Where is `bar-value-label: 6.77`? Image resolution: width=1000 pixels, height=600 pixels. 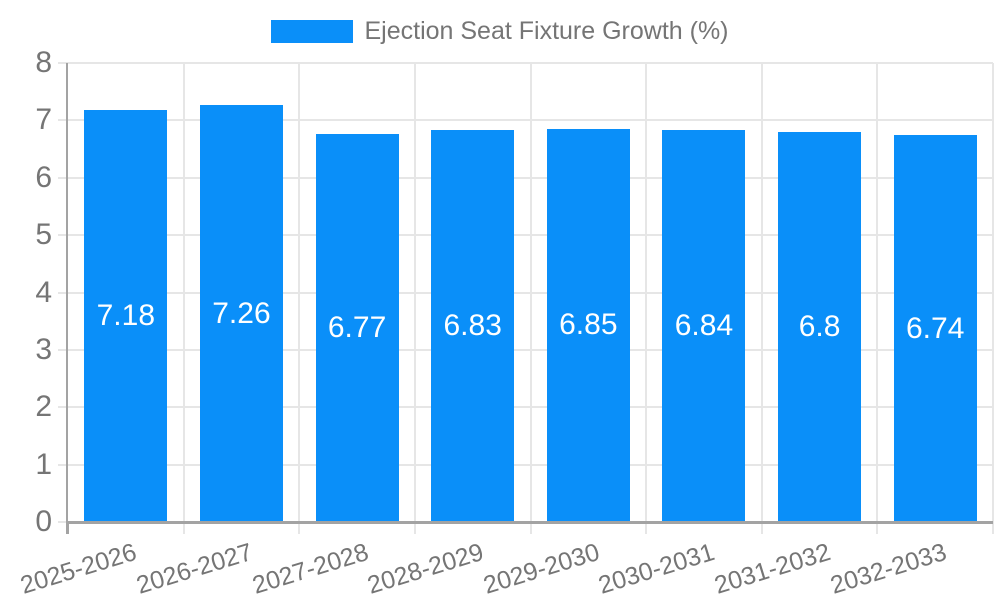
bar-value-label: 6.77 is located at coordinates (357, 327).